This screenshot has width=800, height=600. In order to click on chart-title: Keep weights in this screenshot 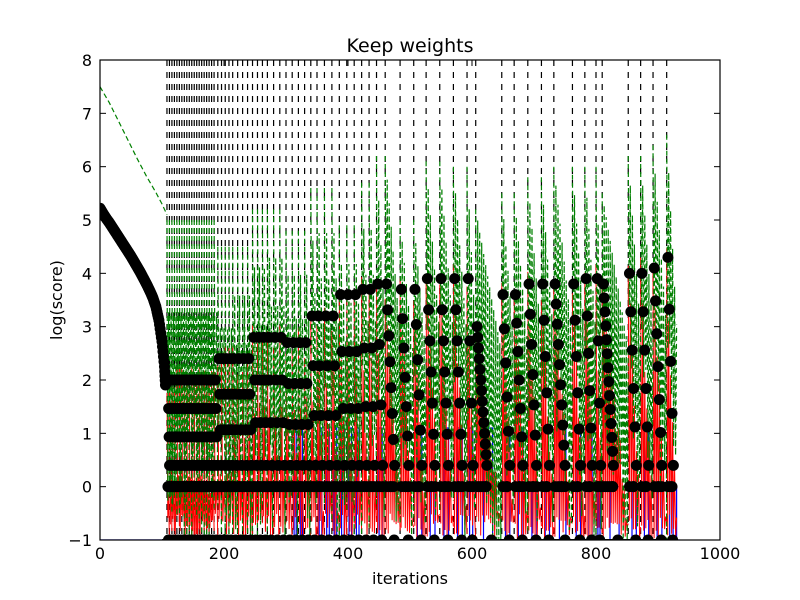, I will do `click(410, 46)`.